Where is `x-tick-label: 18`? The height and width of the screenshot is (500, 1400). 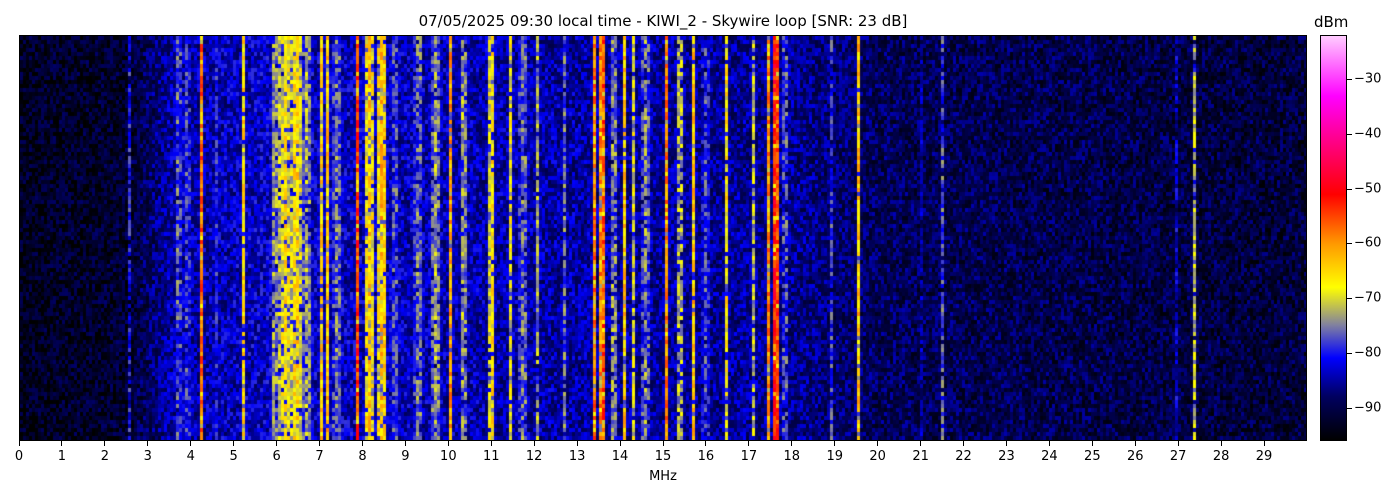
x-tick-label: 18 is located at coordinates (792, 456).